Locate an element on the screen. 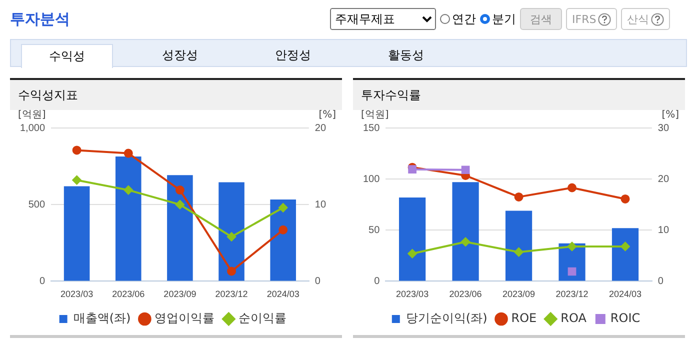 The width and height of the screenshot is (697, 342). legend-label: 당기순이익(좌) is located at coordinates (447, 318).